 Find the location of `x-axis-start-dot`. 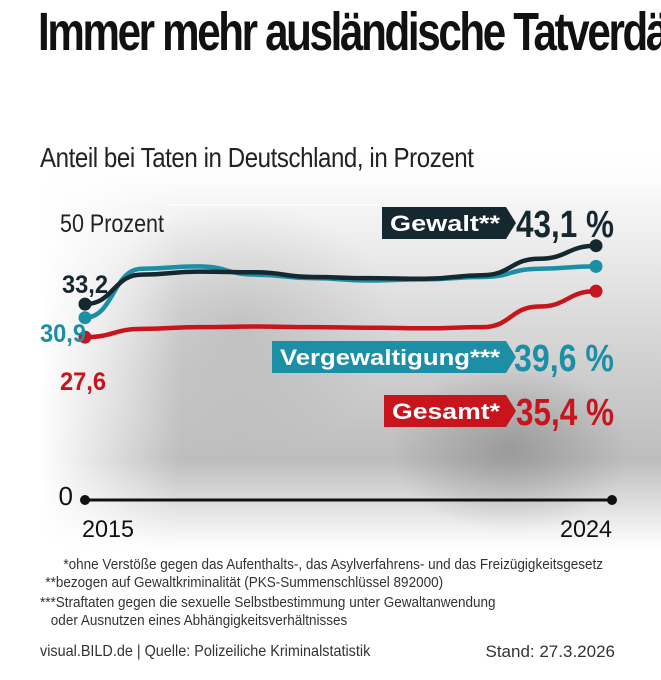

x-axis-start-dot is located at coordinates (85, 500).